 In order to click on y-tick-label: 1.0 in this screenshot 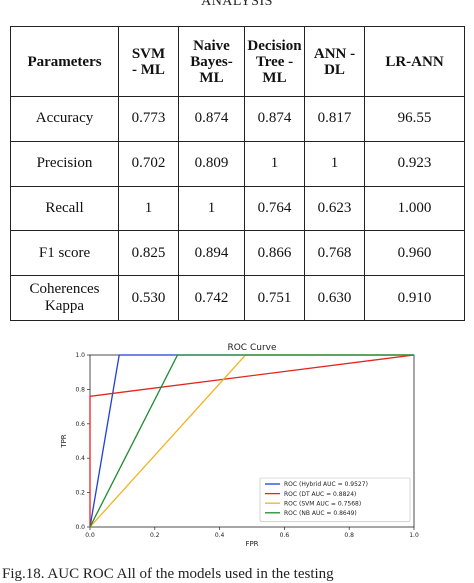, I will do `click(80, 355)`.